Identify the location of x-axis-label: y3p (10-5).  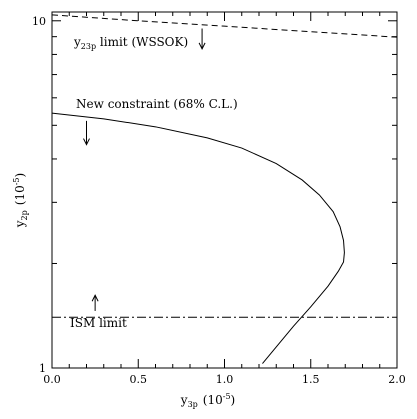
(207, 400).